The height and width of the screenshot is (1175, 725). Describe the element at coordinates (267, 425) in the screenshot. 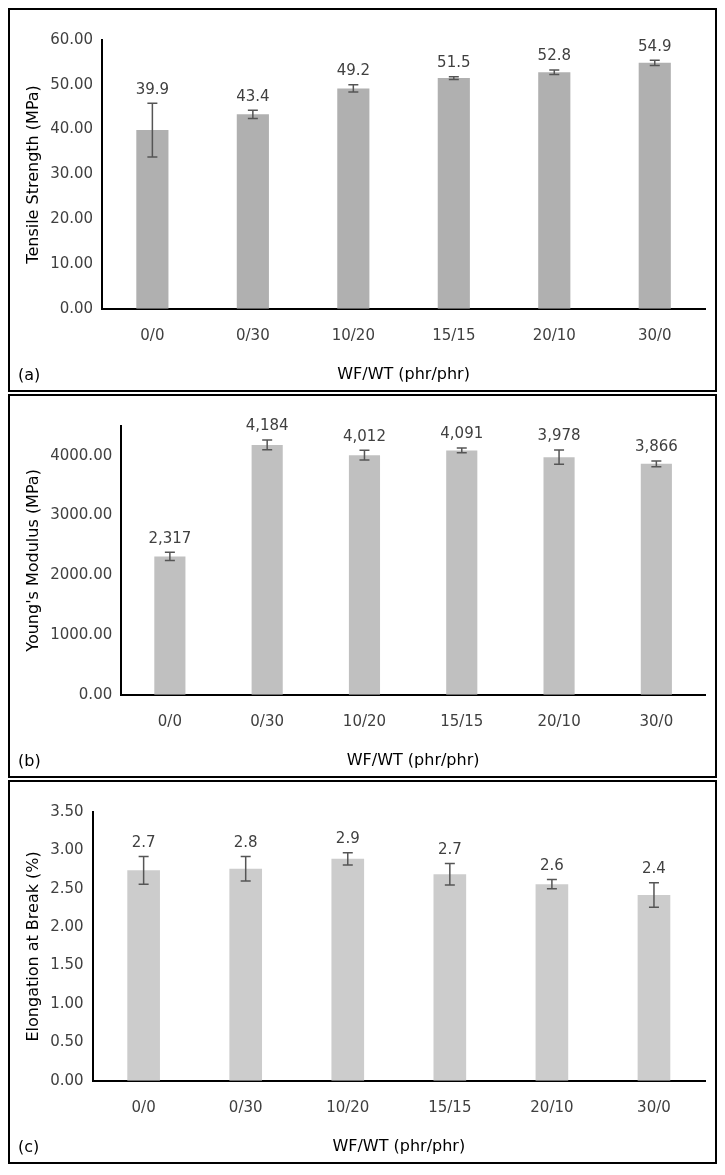

I see `data-label: 4,184` at that location.